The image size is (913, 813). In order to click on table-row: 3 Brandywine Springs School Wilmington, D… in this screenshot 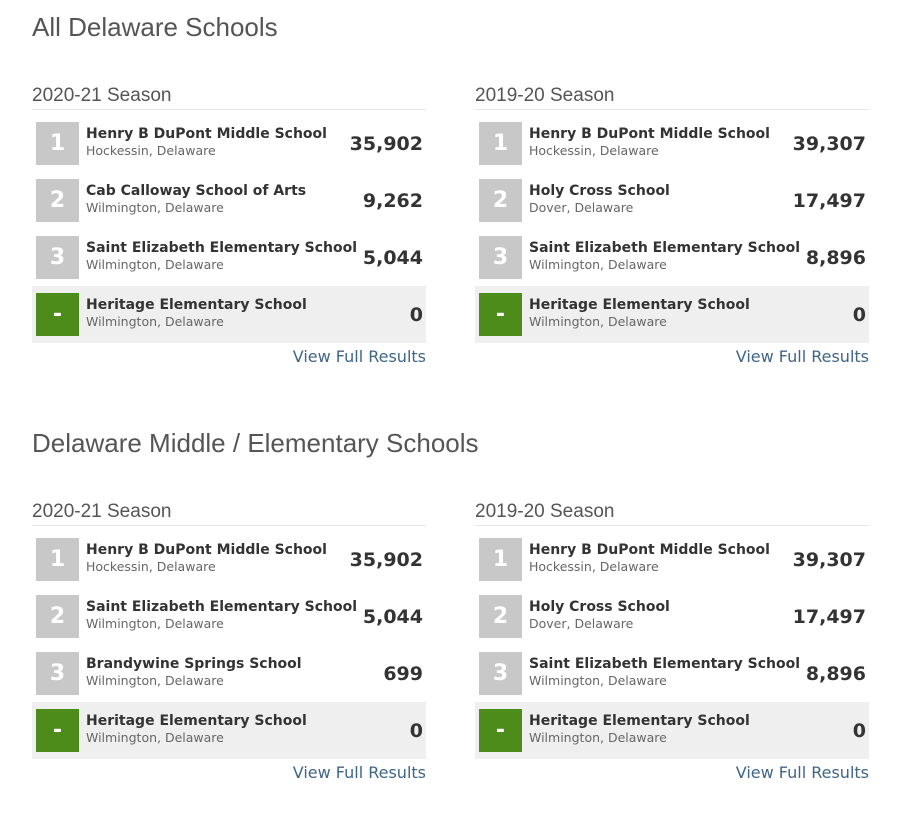, I will do `click(229, 673)`.